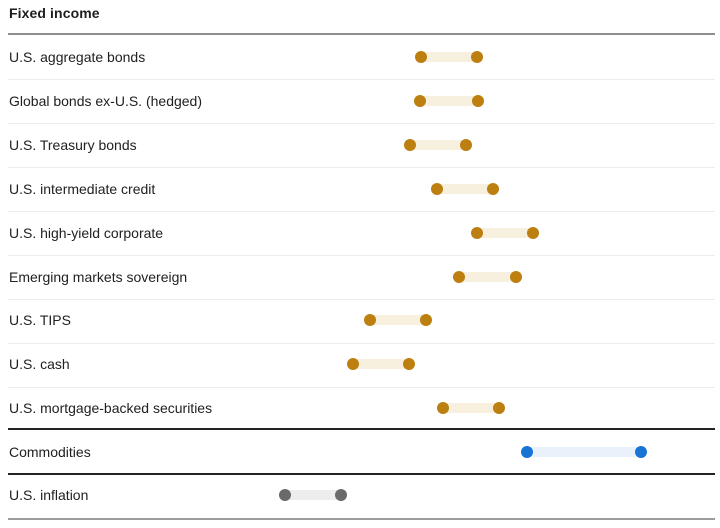  Describe the element at coordinates (98, 277) in the screenshot. I see `asset-label: Emerging markets sovereign` at that location.